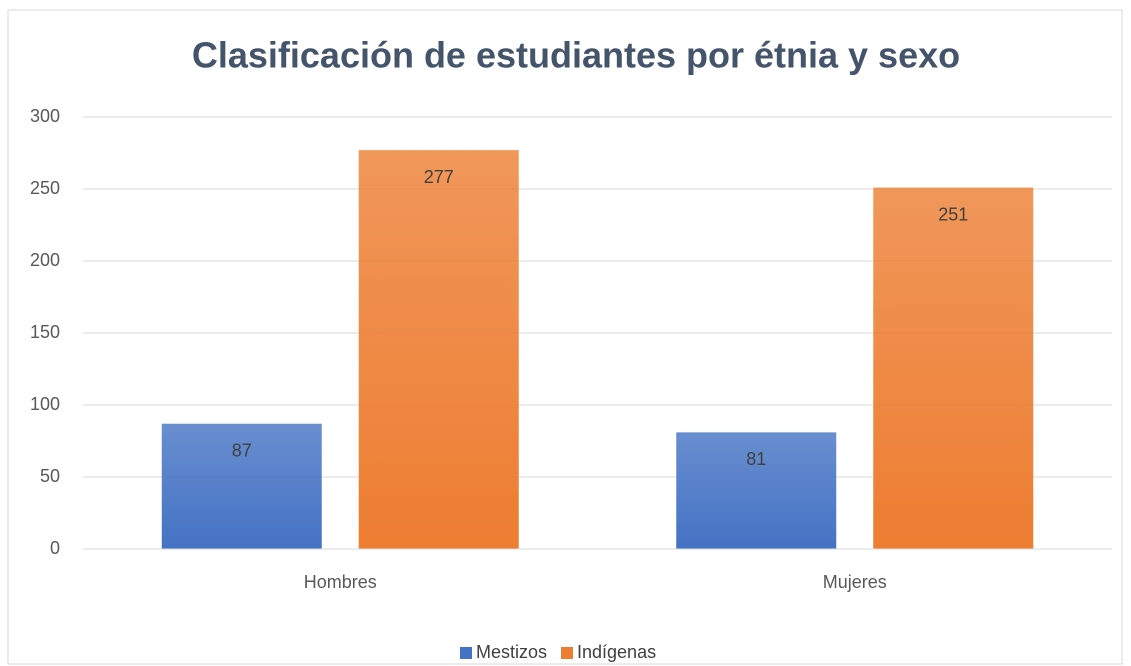 The height and width of the screenshot is (666, 1131). Describe the element at coordinates (953, 214) in the screenshot. I see `data-label: 251` at that location.